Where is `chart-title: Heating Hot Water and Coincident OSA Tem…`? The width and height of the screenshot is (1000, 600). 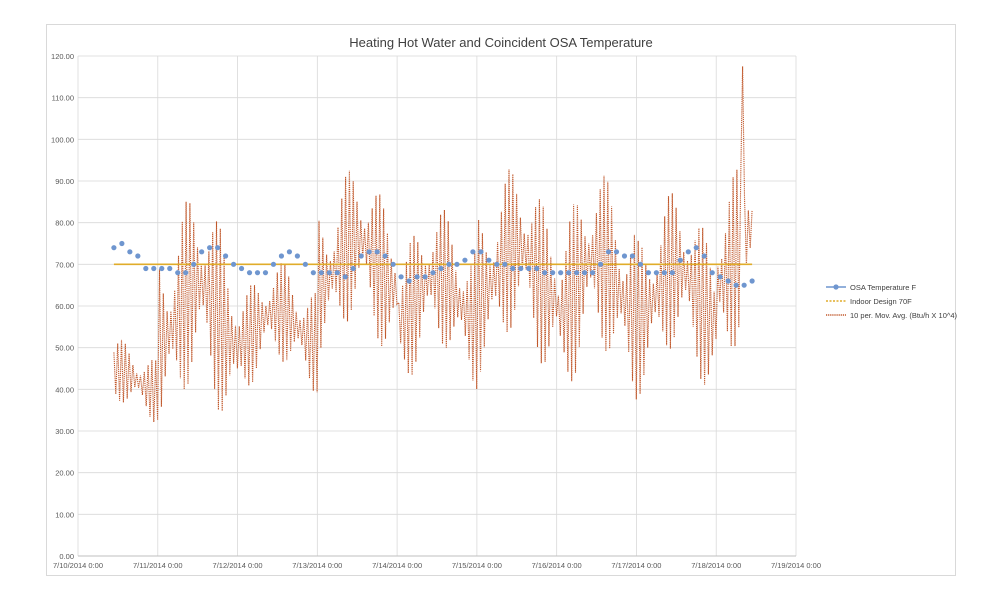
chart-title: Heating Hot Water and Coincident OSA Tem… is located at coordinates (501, 42).